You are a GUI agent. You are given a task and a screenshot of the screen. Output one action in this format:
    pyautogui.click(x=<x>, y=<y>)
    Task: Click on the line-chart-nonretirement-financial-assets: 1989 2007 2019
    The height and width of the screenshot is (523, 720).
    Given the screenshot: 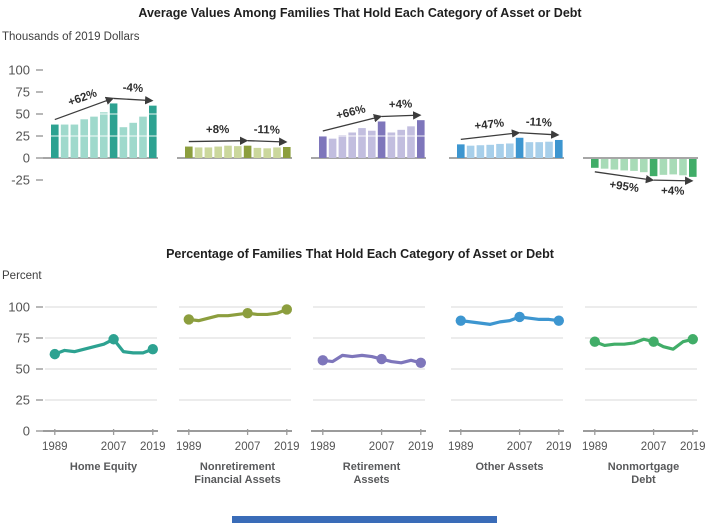 What is the action you would take?
    pyautogui.click(x=238, y=378)
    